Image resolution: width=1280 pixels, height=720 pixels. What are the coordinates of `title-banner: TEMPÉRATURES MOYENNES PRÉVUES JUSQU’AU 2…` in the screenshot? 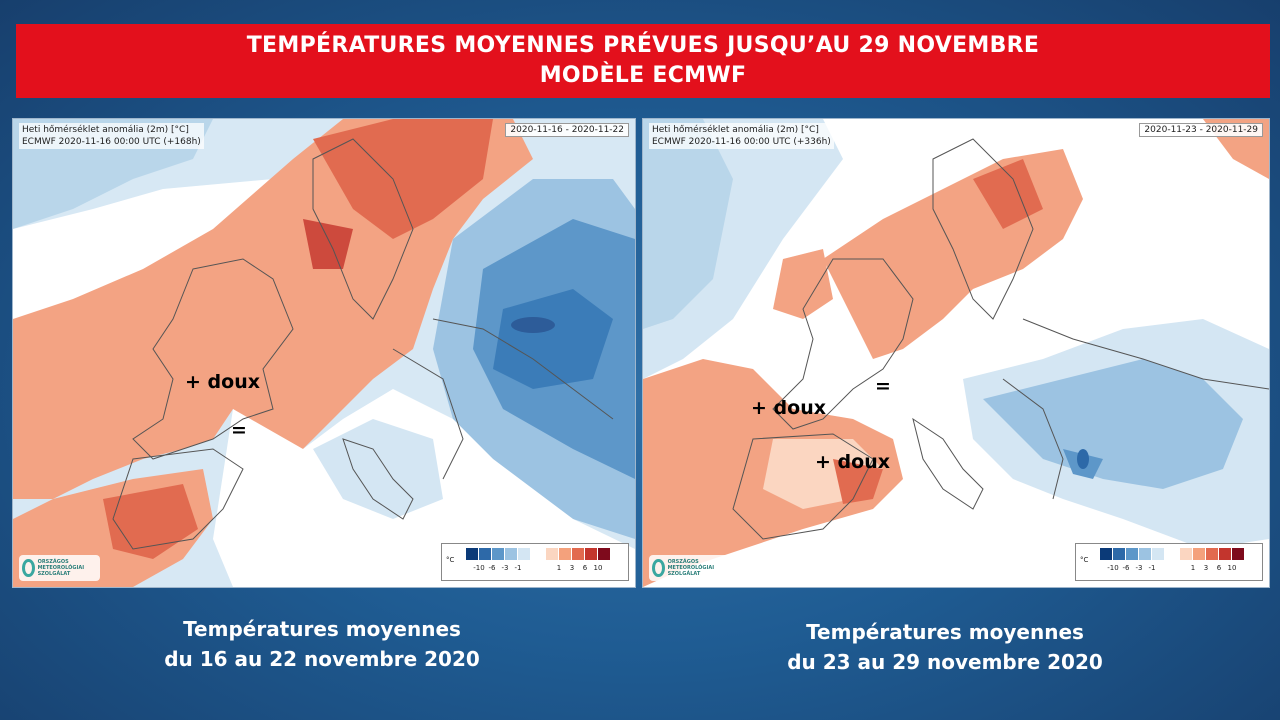 It's located at (643, 61).